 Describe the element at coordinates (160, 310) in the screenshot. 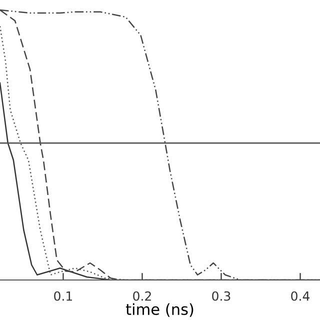

I see `x-axis-title: time (ns)` at that location.